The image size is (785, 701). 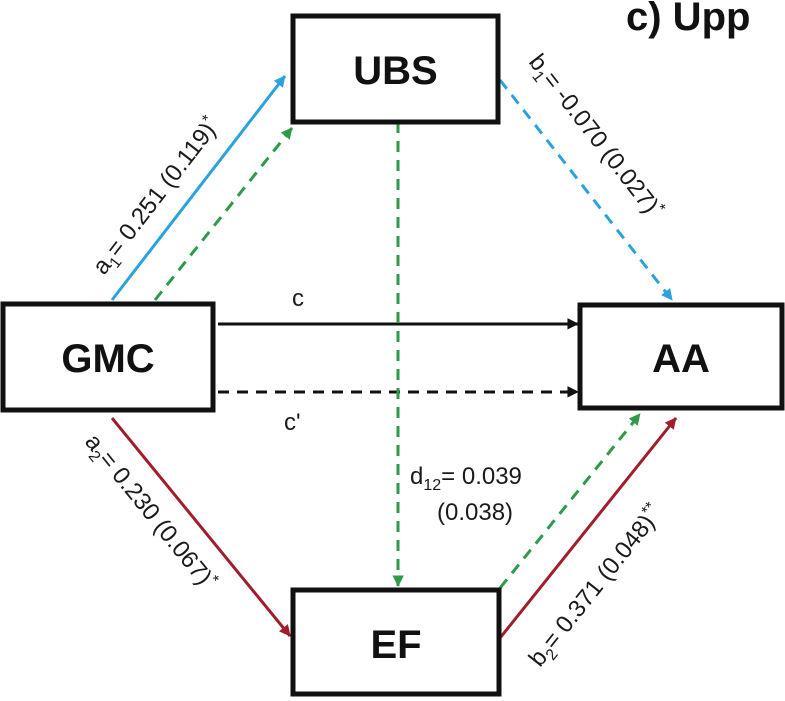 I want to click on label-c-prime: c', so click(x=292, y=422).